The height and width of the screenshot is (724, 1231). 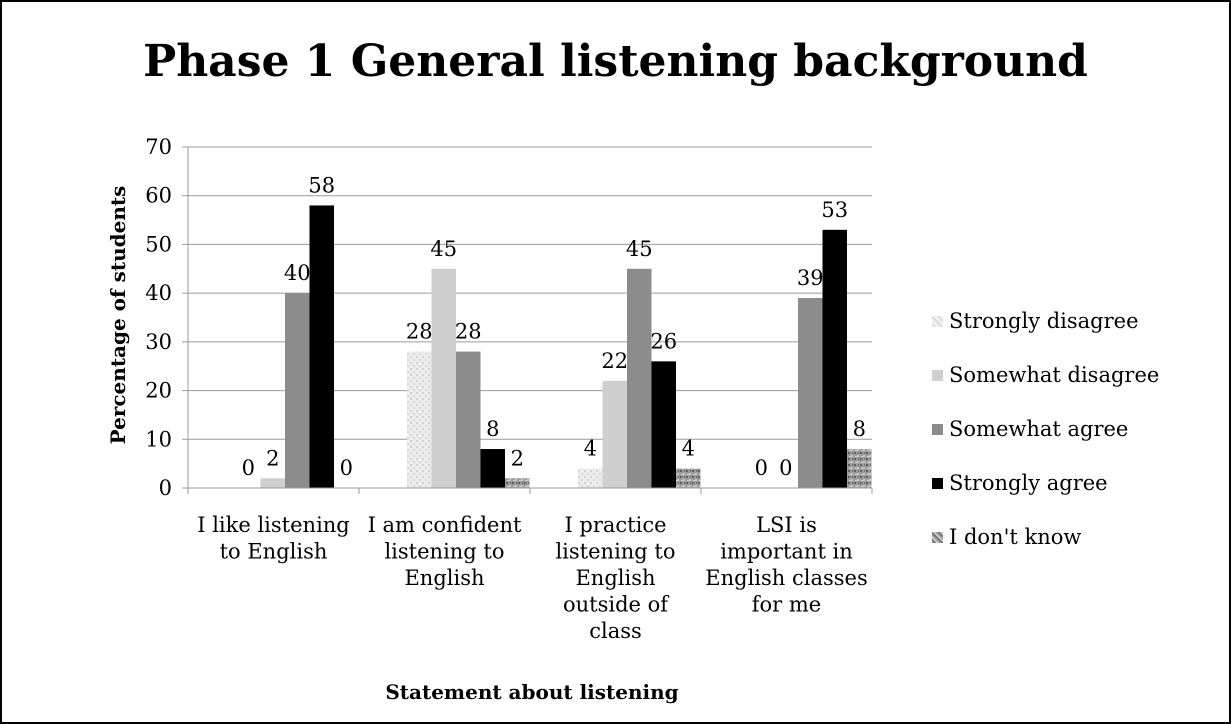 I want to click on y-tick-label-10: 10, so click(x=158, y=439).